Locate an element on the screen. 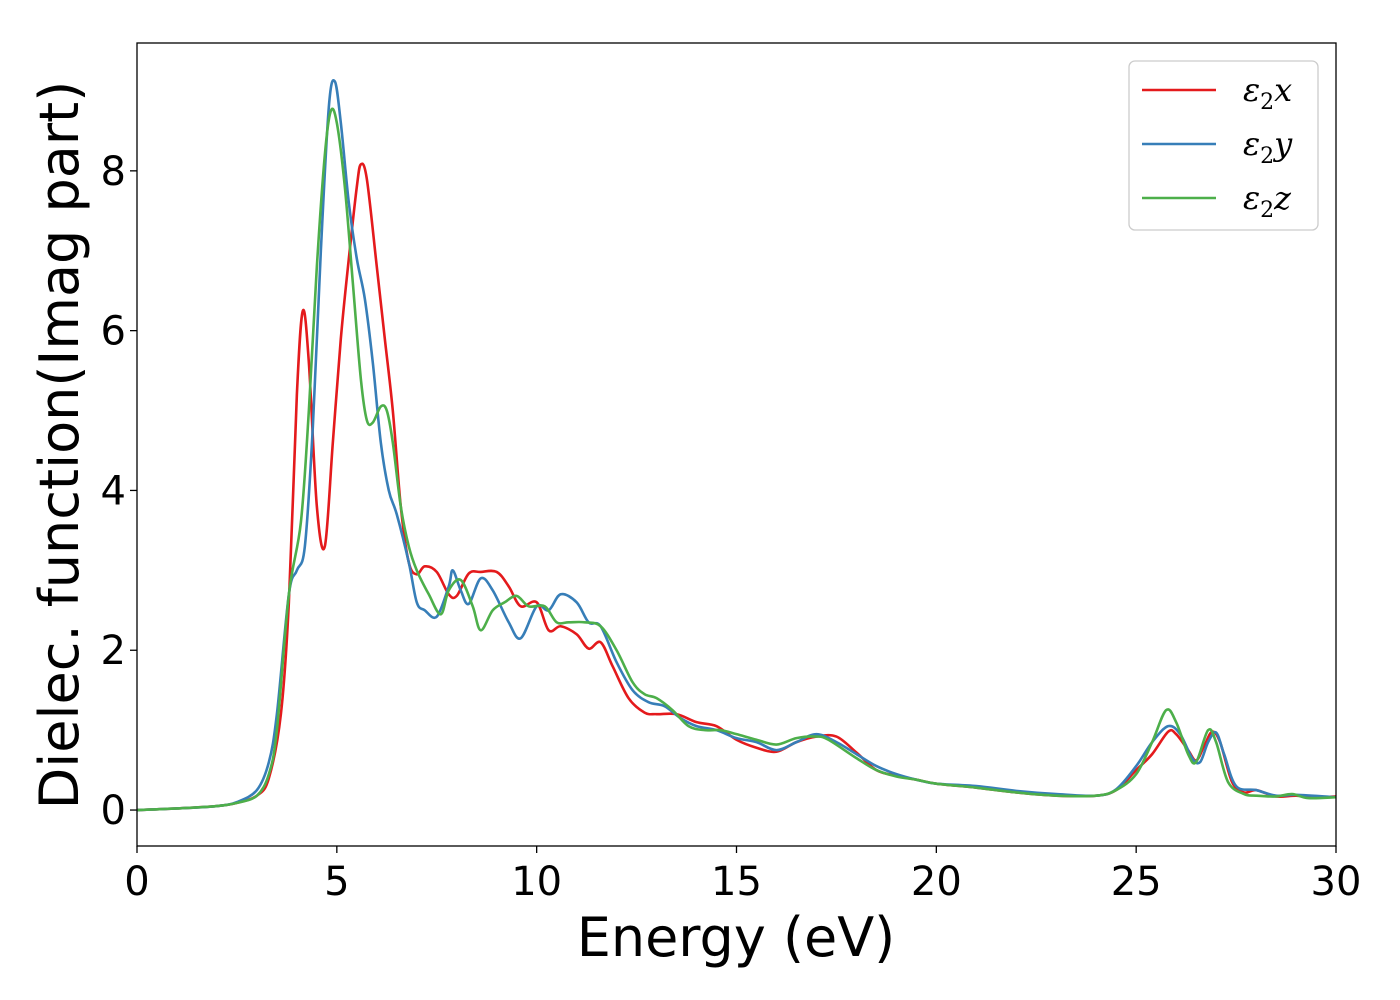  y-tick-label: 8 is located at coordinates (113, 172).